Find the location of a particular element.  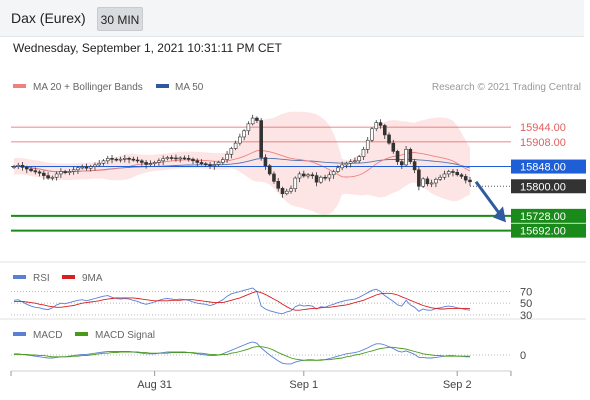

macd-legend-swatch is located at coordinates (19, 334).